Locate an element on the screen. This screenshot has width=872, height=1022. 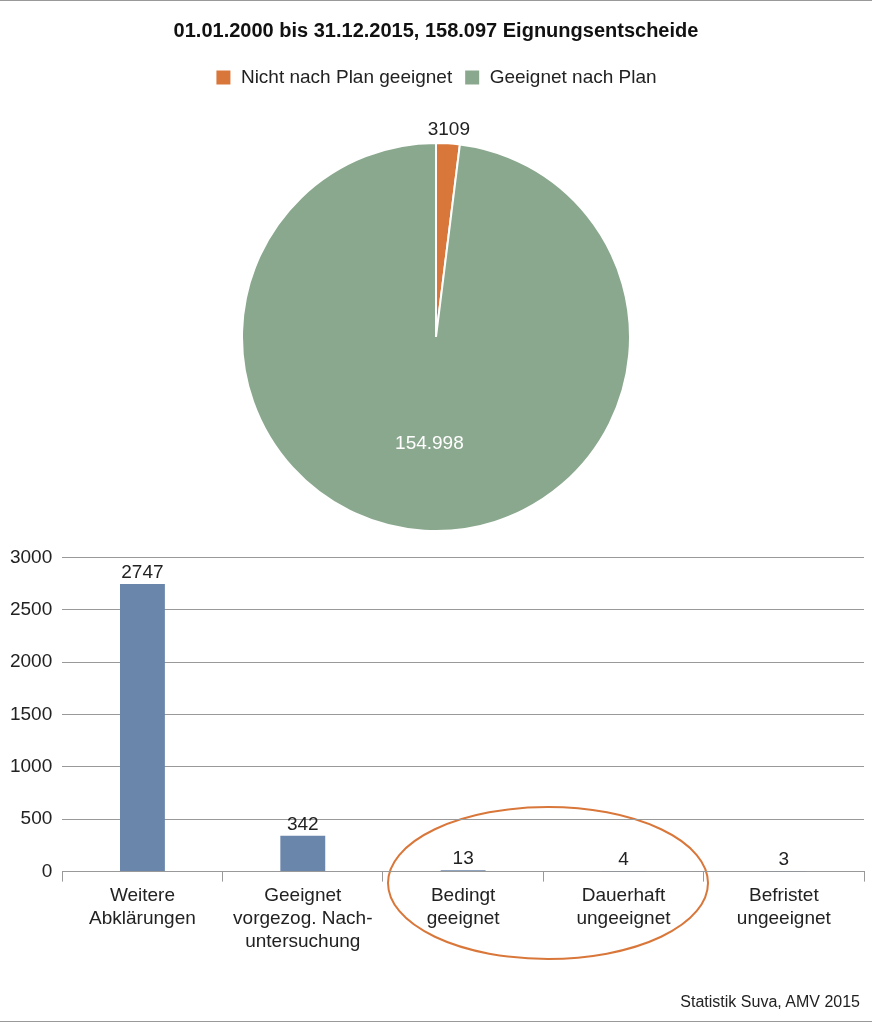
data-label: 3 is located at coordinates (784, 859).